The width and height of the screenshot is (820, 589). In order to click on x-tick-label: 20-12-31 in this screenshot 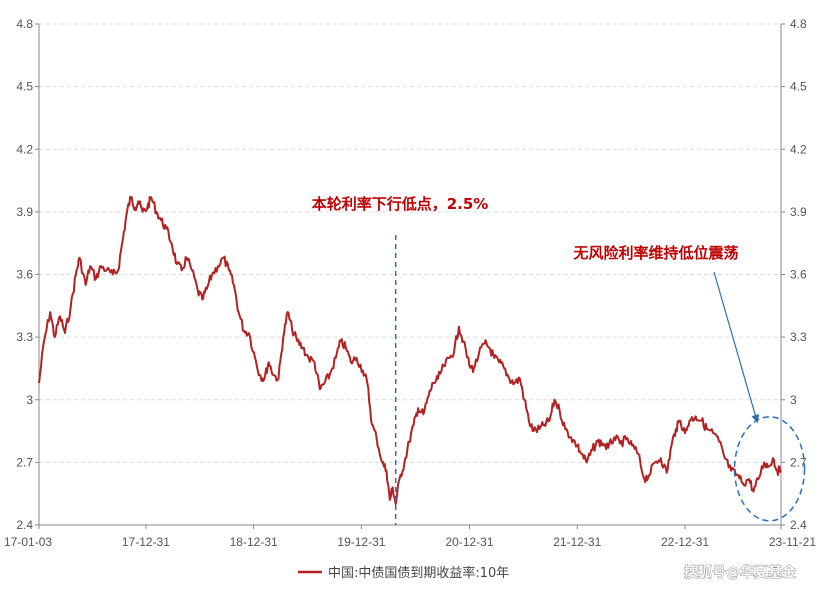, I will do `click(469, 542)`.